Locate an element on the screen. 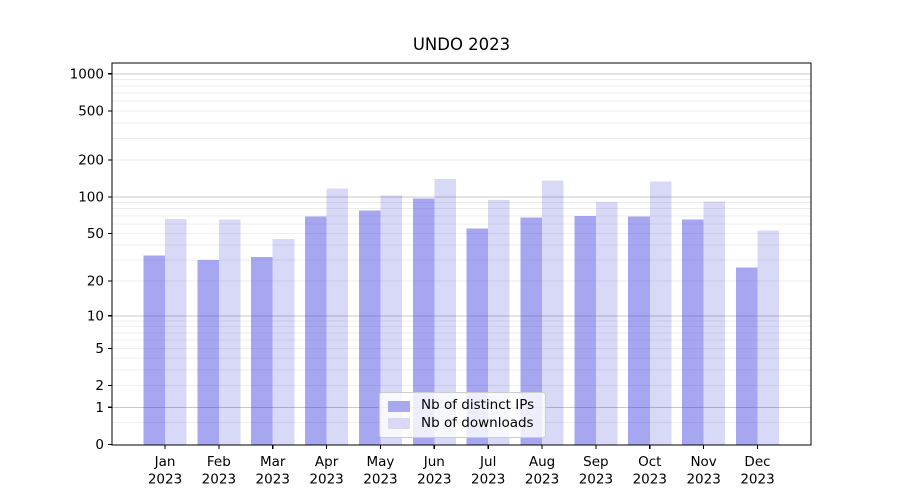  legend-label-distinct-ips: Nb of distinct IPs is located at coordinates (478, 405).